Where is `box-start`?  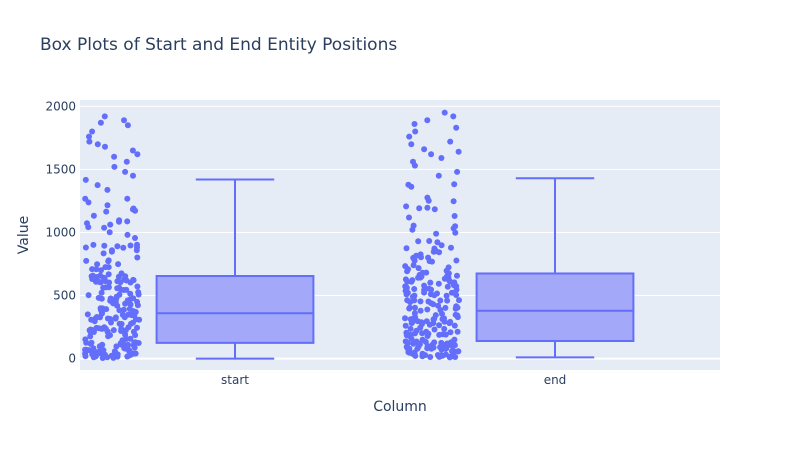
box-start is located at coordinates (235, 269).